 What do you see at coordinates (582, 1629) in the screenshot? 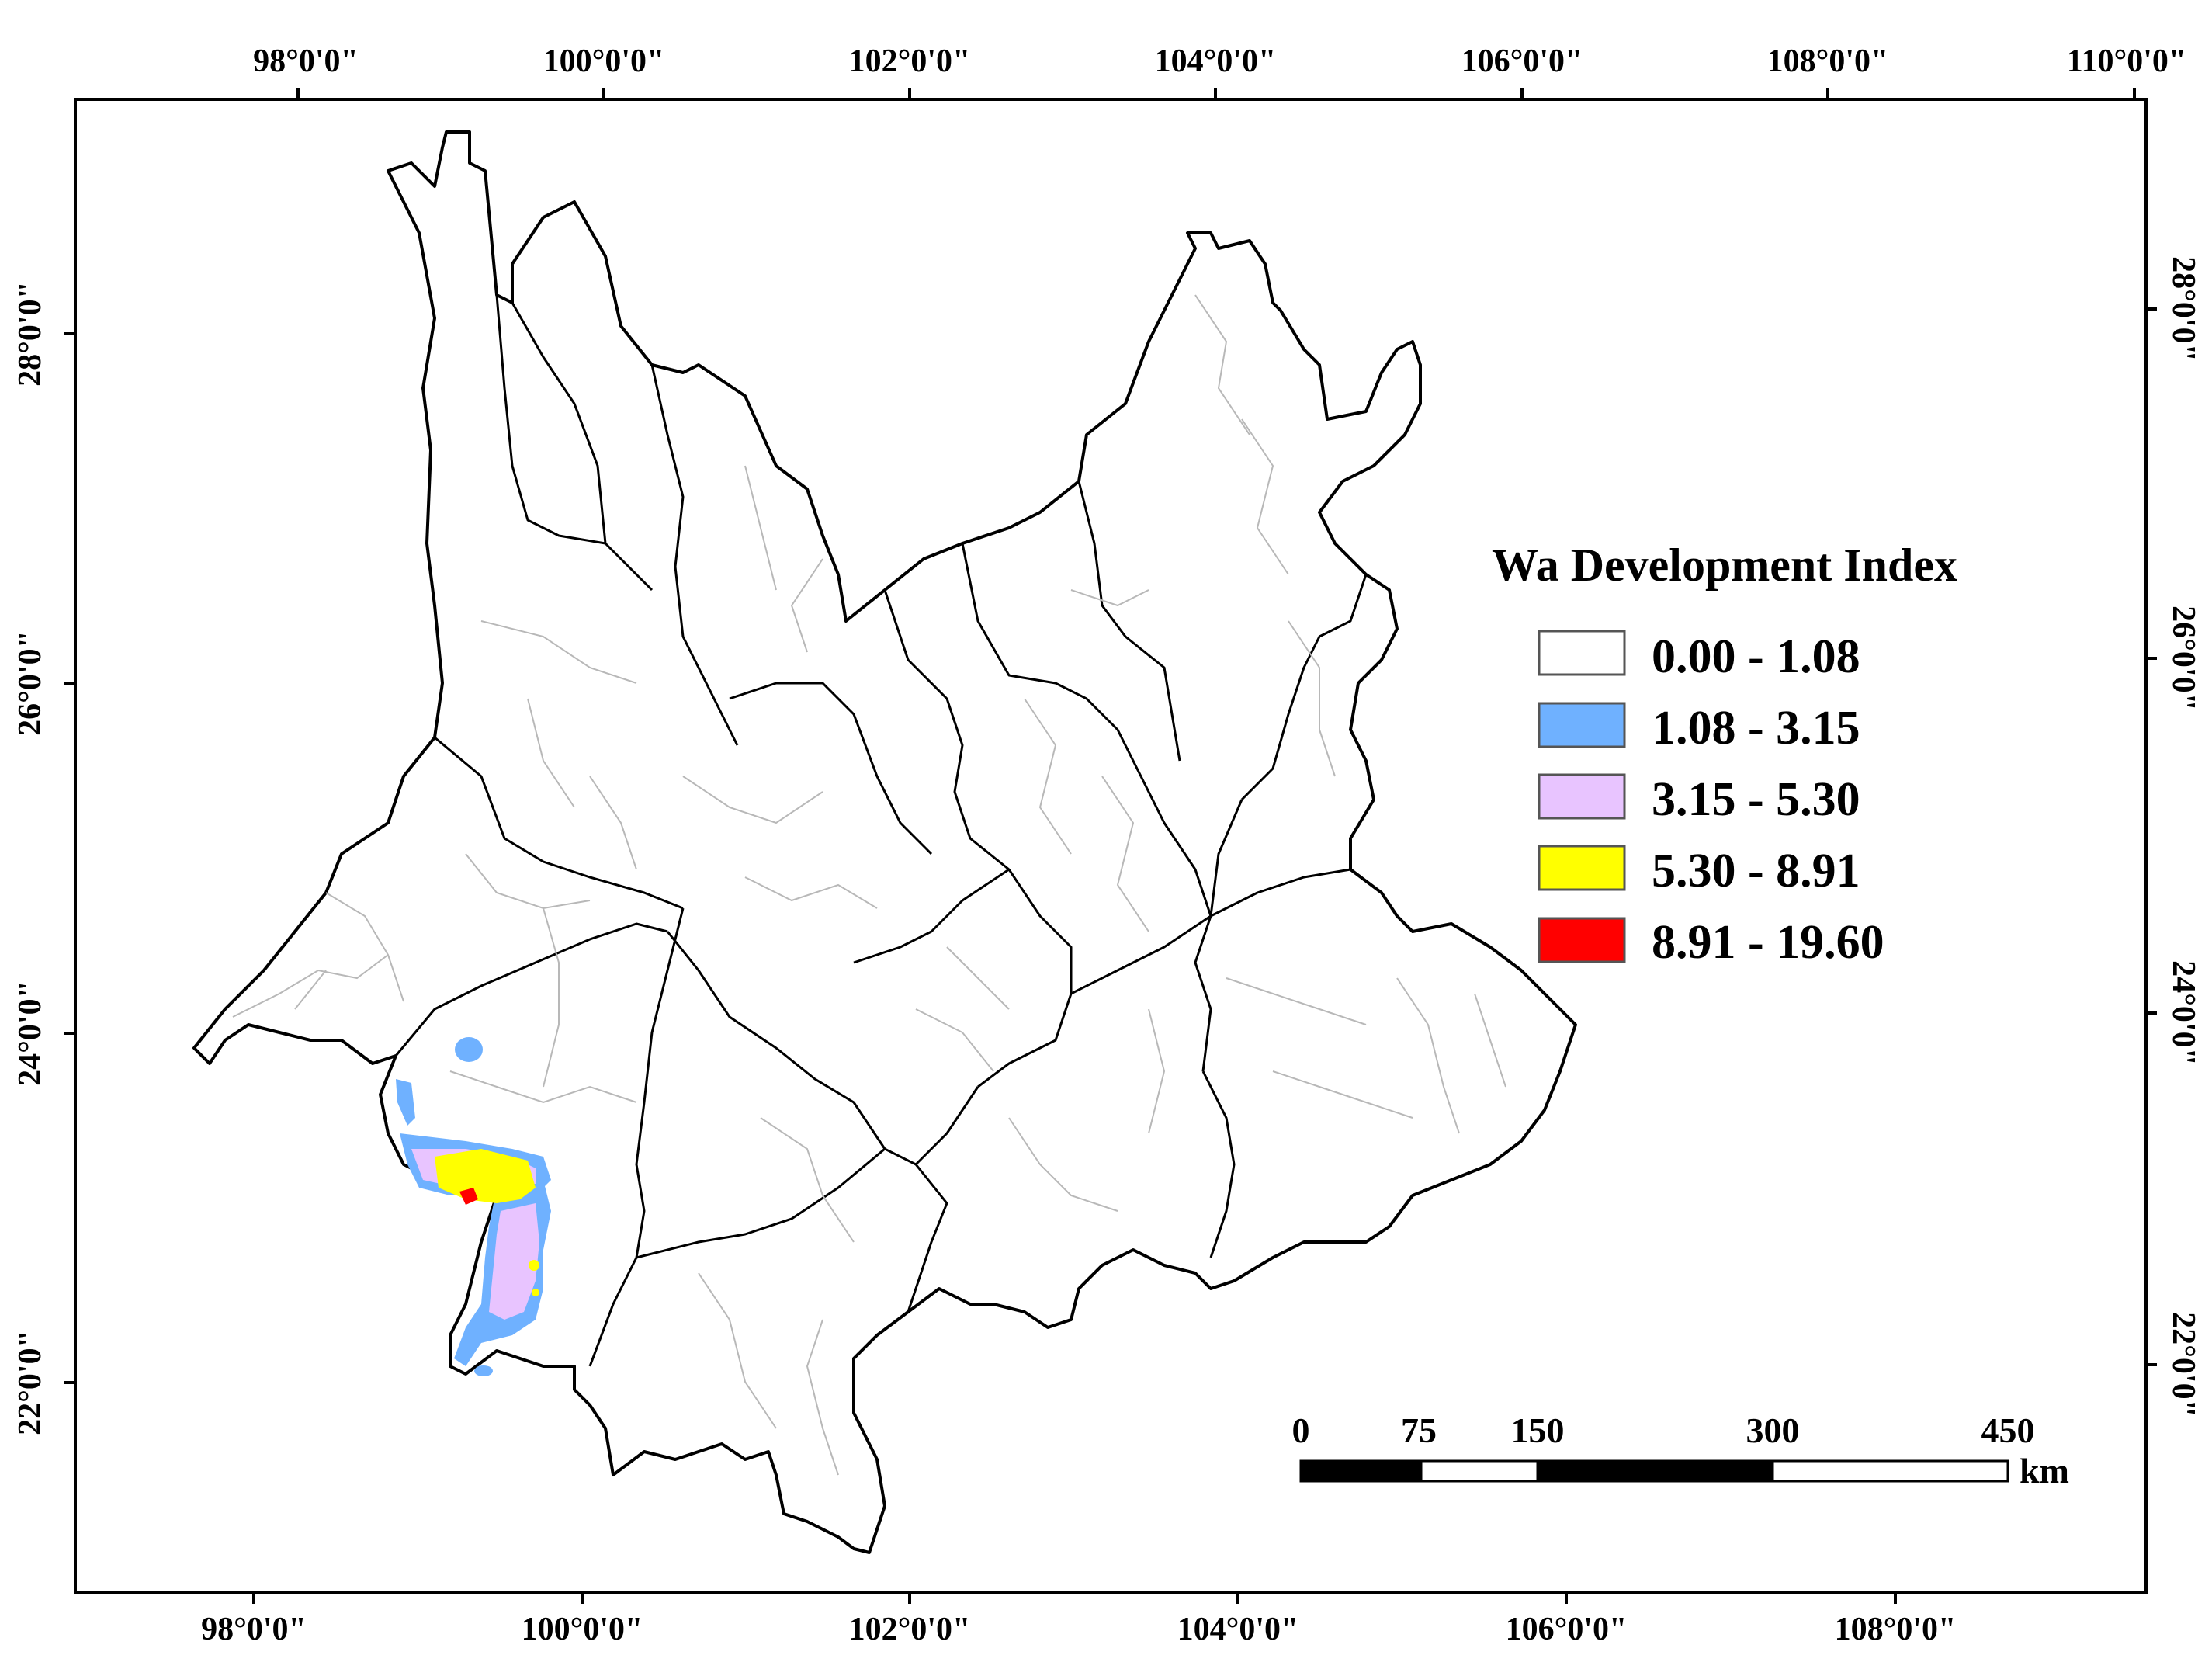
I see `bottom-axis-label: 100°0'0"` at bounding box center [582, 1629].